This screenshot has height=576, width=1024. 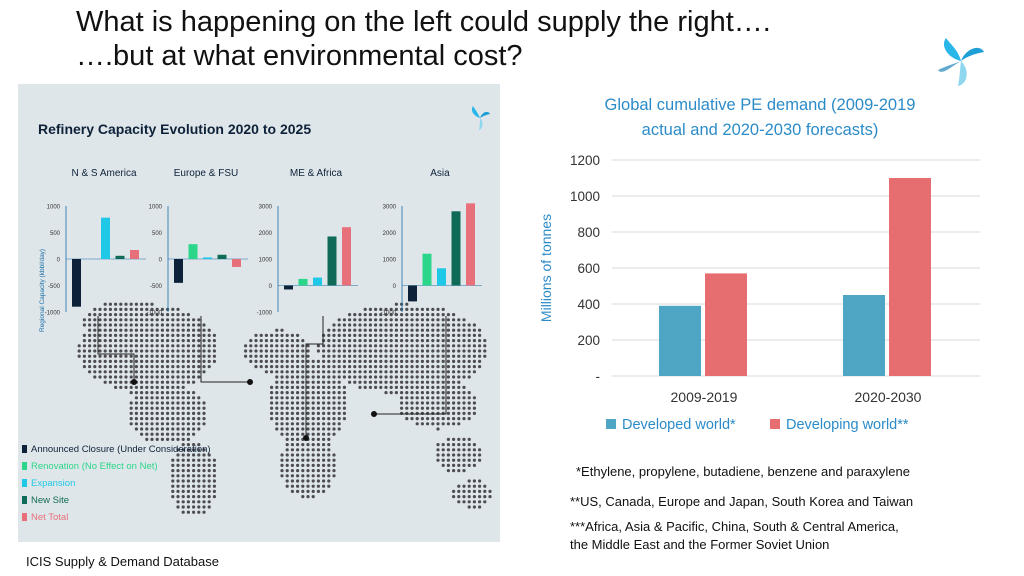 What do you see at coordinates (271, 287) in the screenshot?
I see `region-tick-label: 0` at bounding box center [271, 287].